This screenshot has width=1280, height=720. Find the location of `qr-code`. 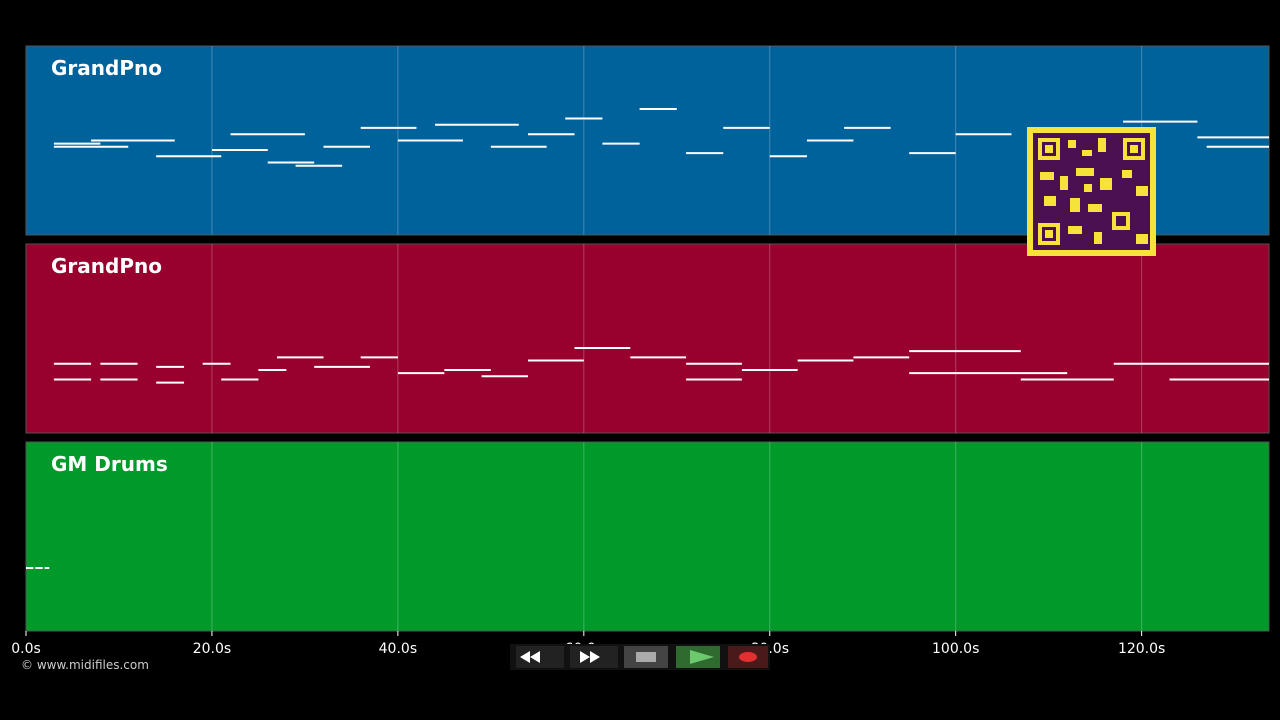

qr-code is located at coordinates (1091, 191).